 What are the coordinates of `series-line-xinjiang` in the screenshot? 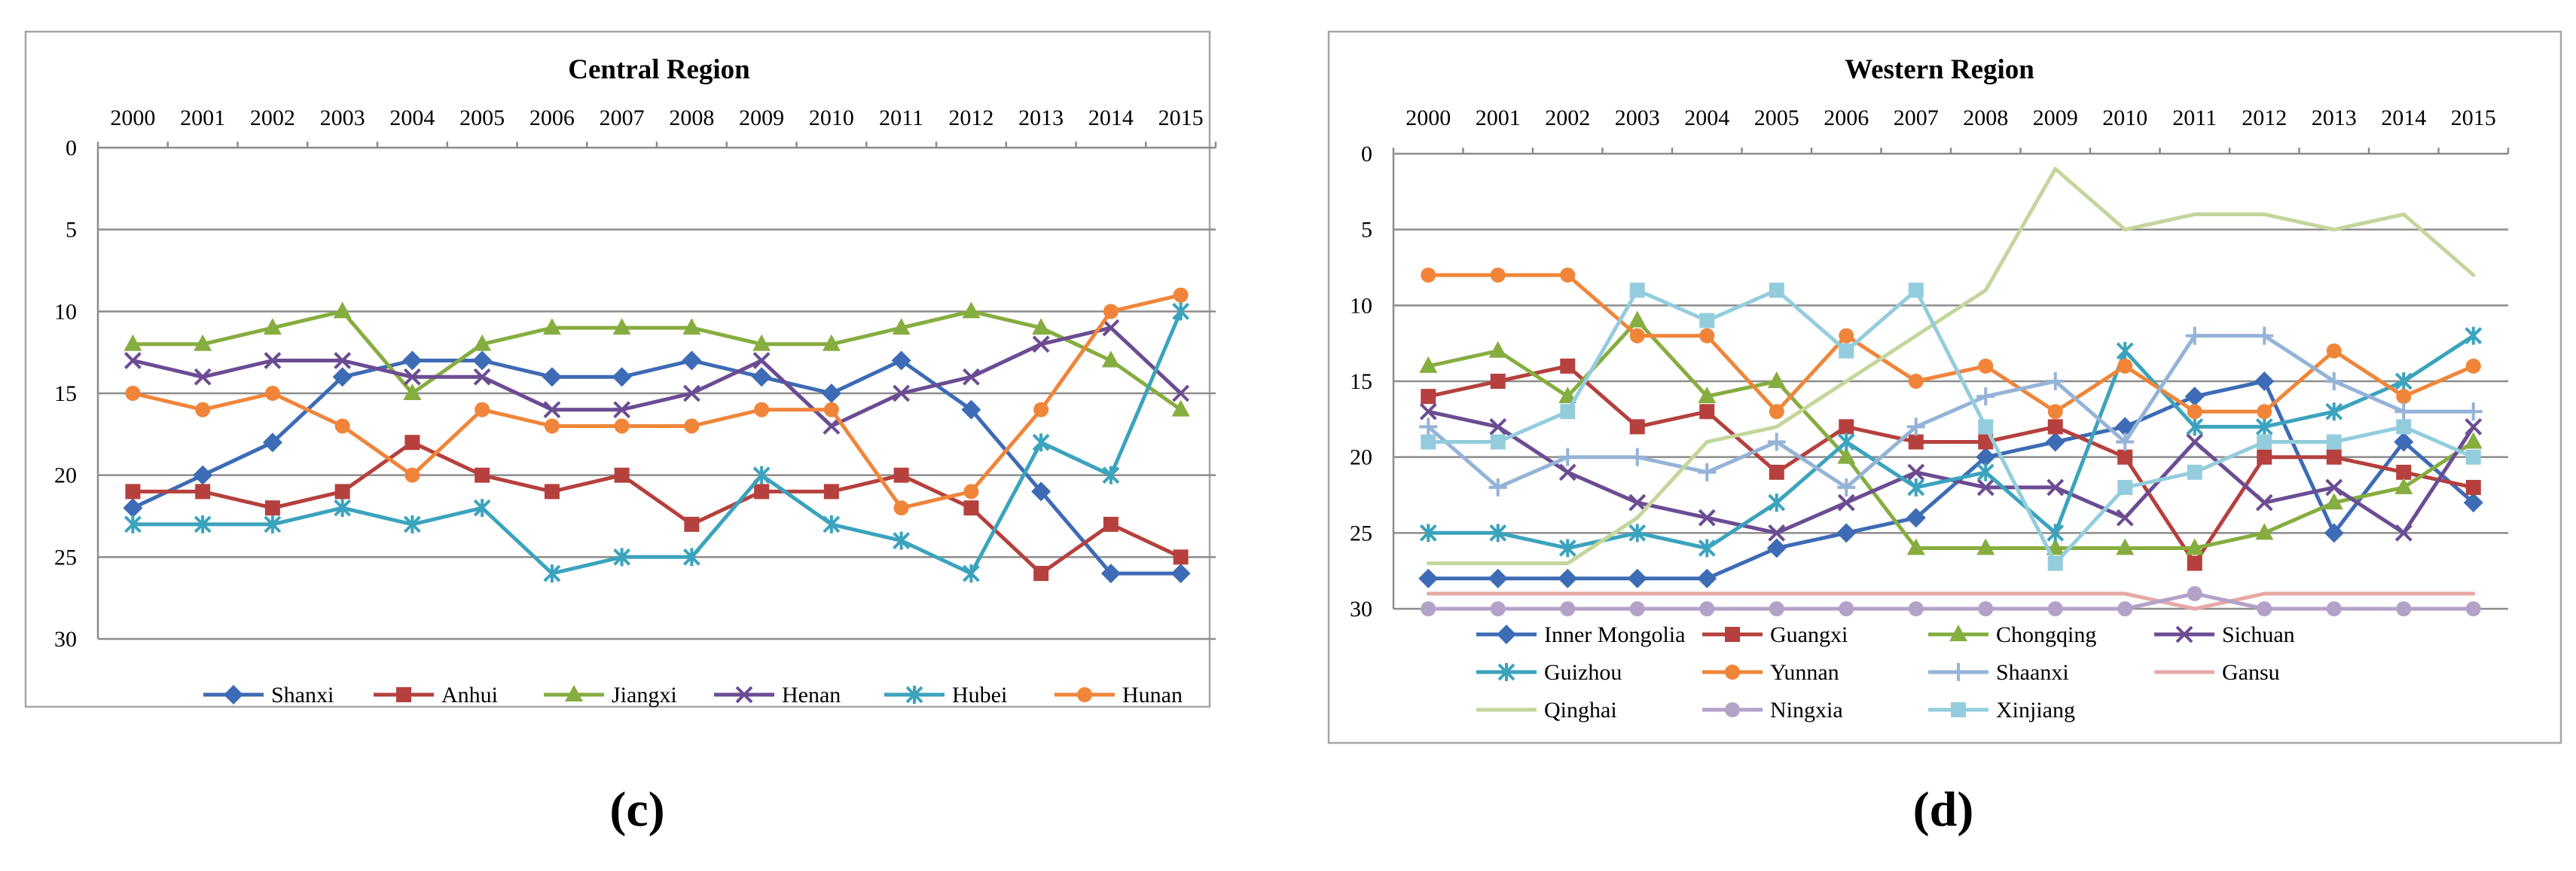 It's located at (1951, 427).